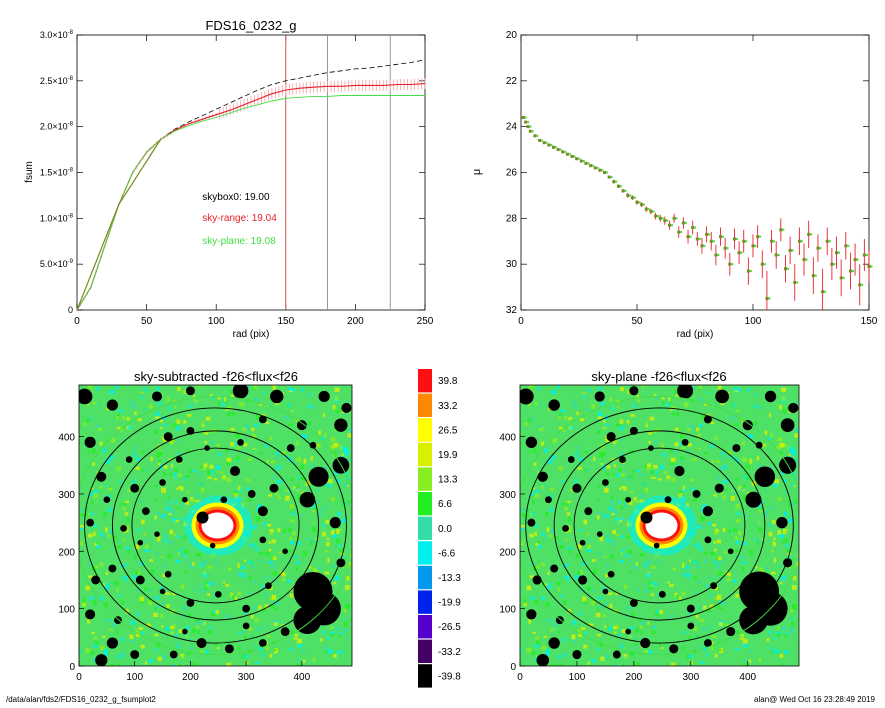 The image size is (885, 708). What do you see at coordinates (447, 553) in the screenshot?
I see `colorbar-label: -6.6` at bounding box center [447, 553].